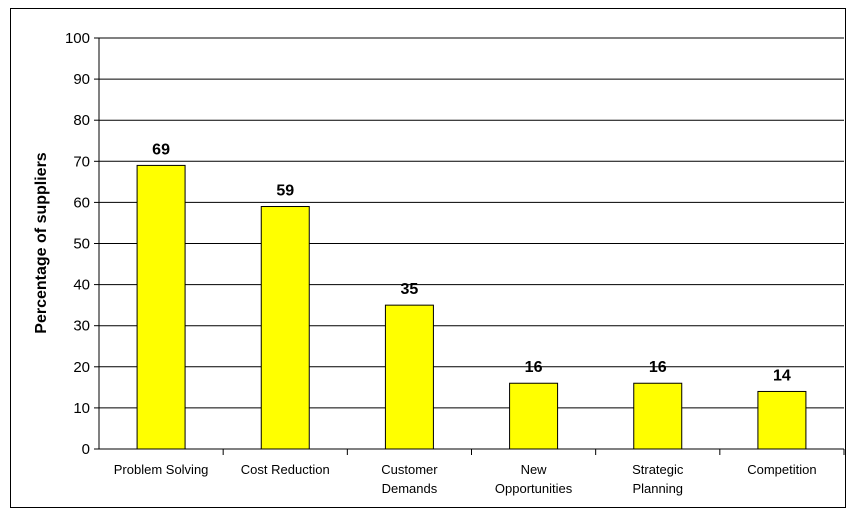  I want to click on x-tick-label: Cost Reduction, so click(285, 469).